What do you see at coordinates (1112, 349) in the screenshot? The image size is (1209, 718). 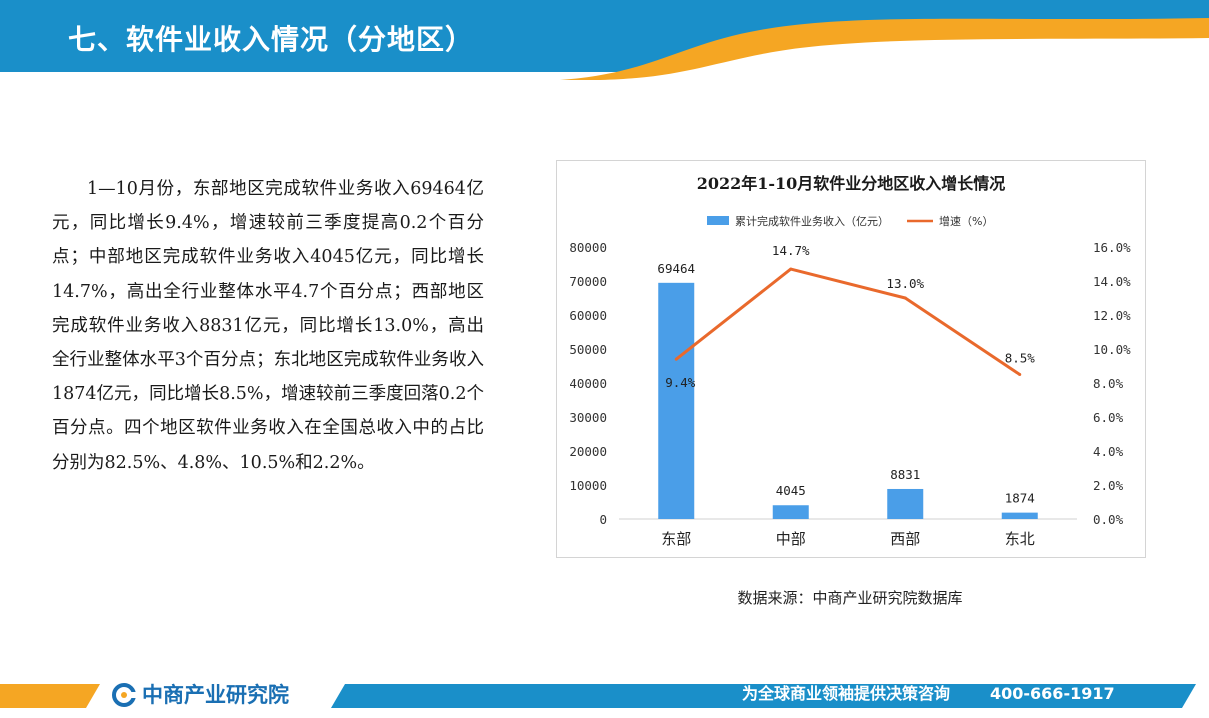 I see `y2-axis-tick-label: 10.0%` at bounding box center [1112, 349].